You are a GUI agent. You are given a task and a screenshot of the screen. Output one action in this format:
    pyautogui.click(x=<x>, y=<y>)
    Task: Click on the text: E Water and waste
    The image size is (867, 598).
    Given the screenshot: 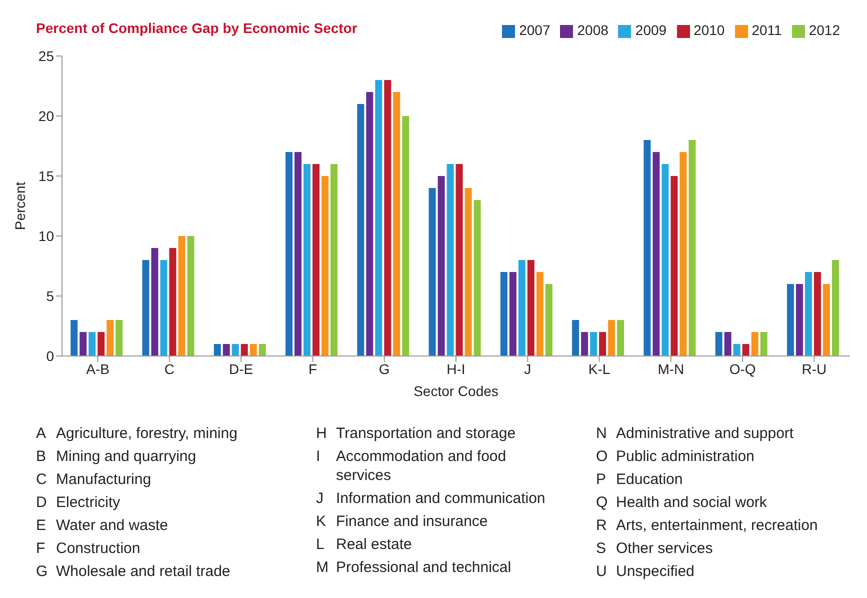 What is the action you would take?
    pyautogui.click(x=102, y=525)
    